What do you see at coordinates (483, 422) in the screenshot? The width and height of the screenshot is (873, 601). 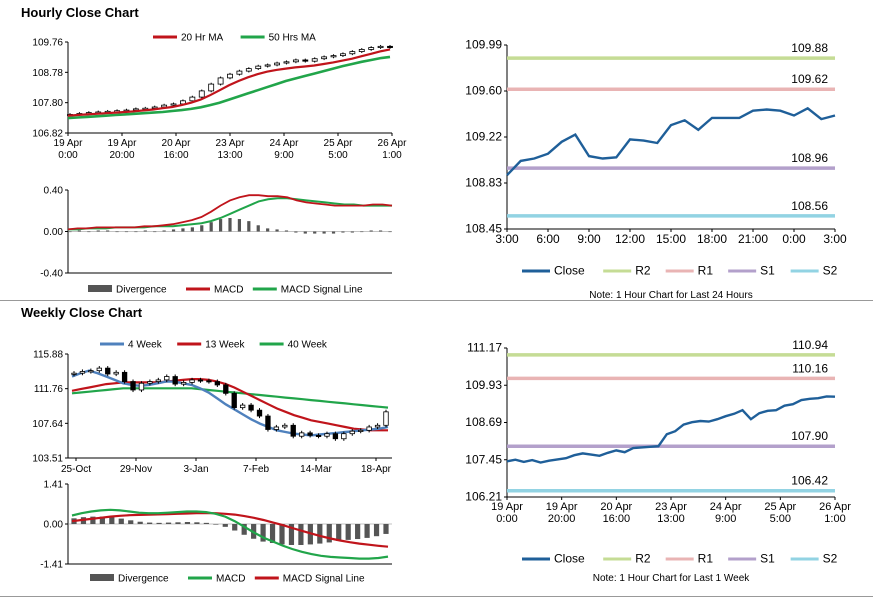 I see `weekly-pivot-y-tick-label: 108.69` at bounding box center [483, 422].